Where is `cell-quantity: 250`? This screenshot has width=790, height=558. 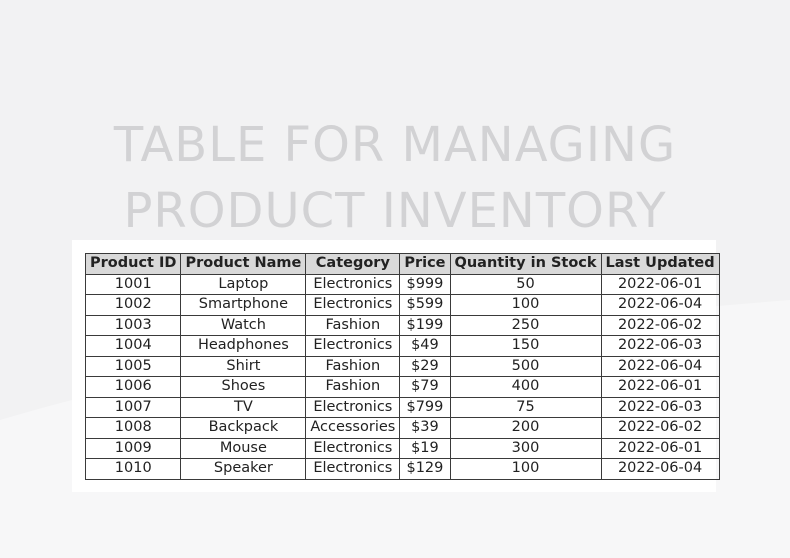
cell-quantity: 250 is located at coordinates (525, 325).